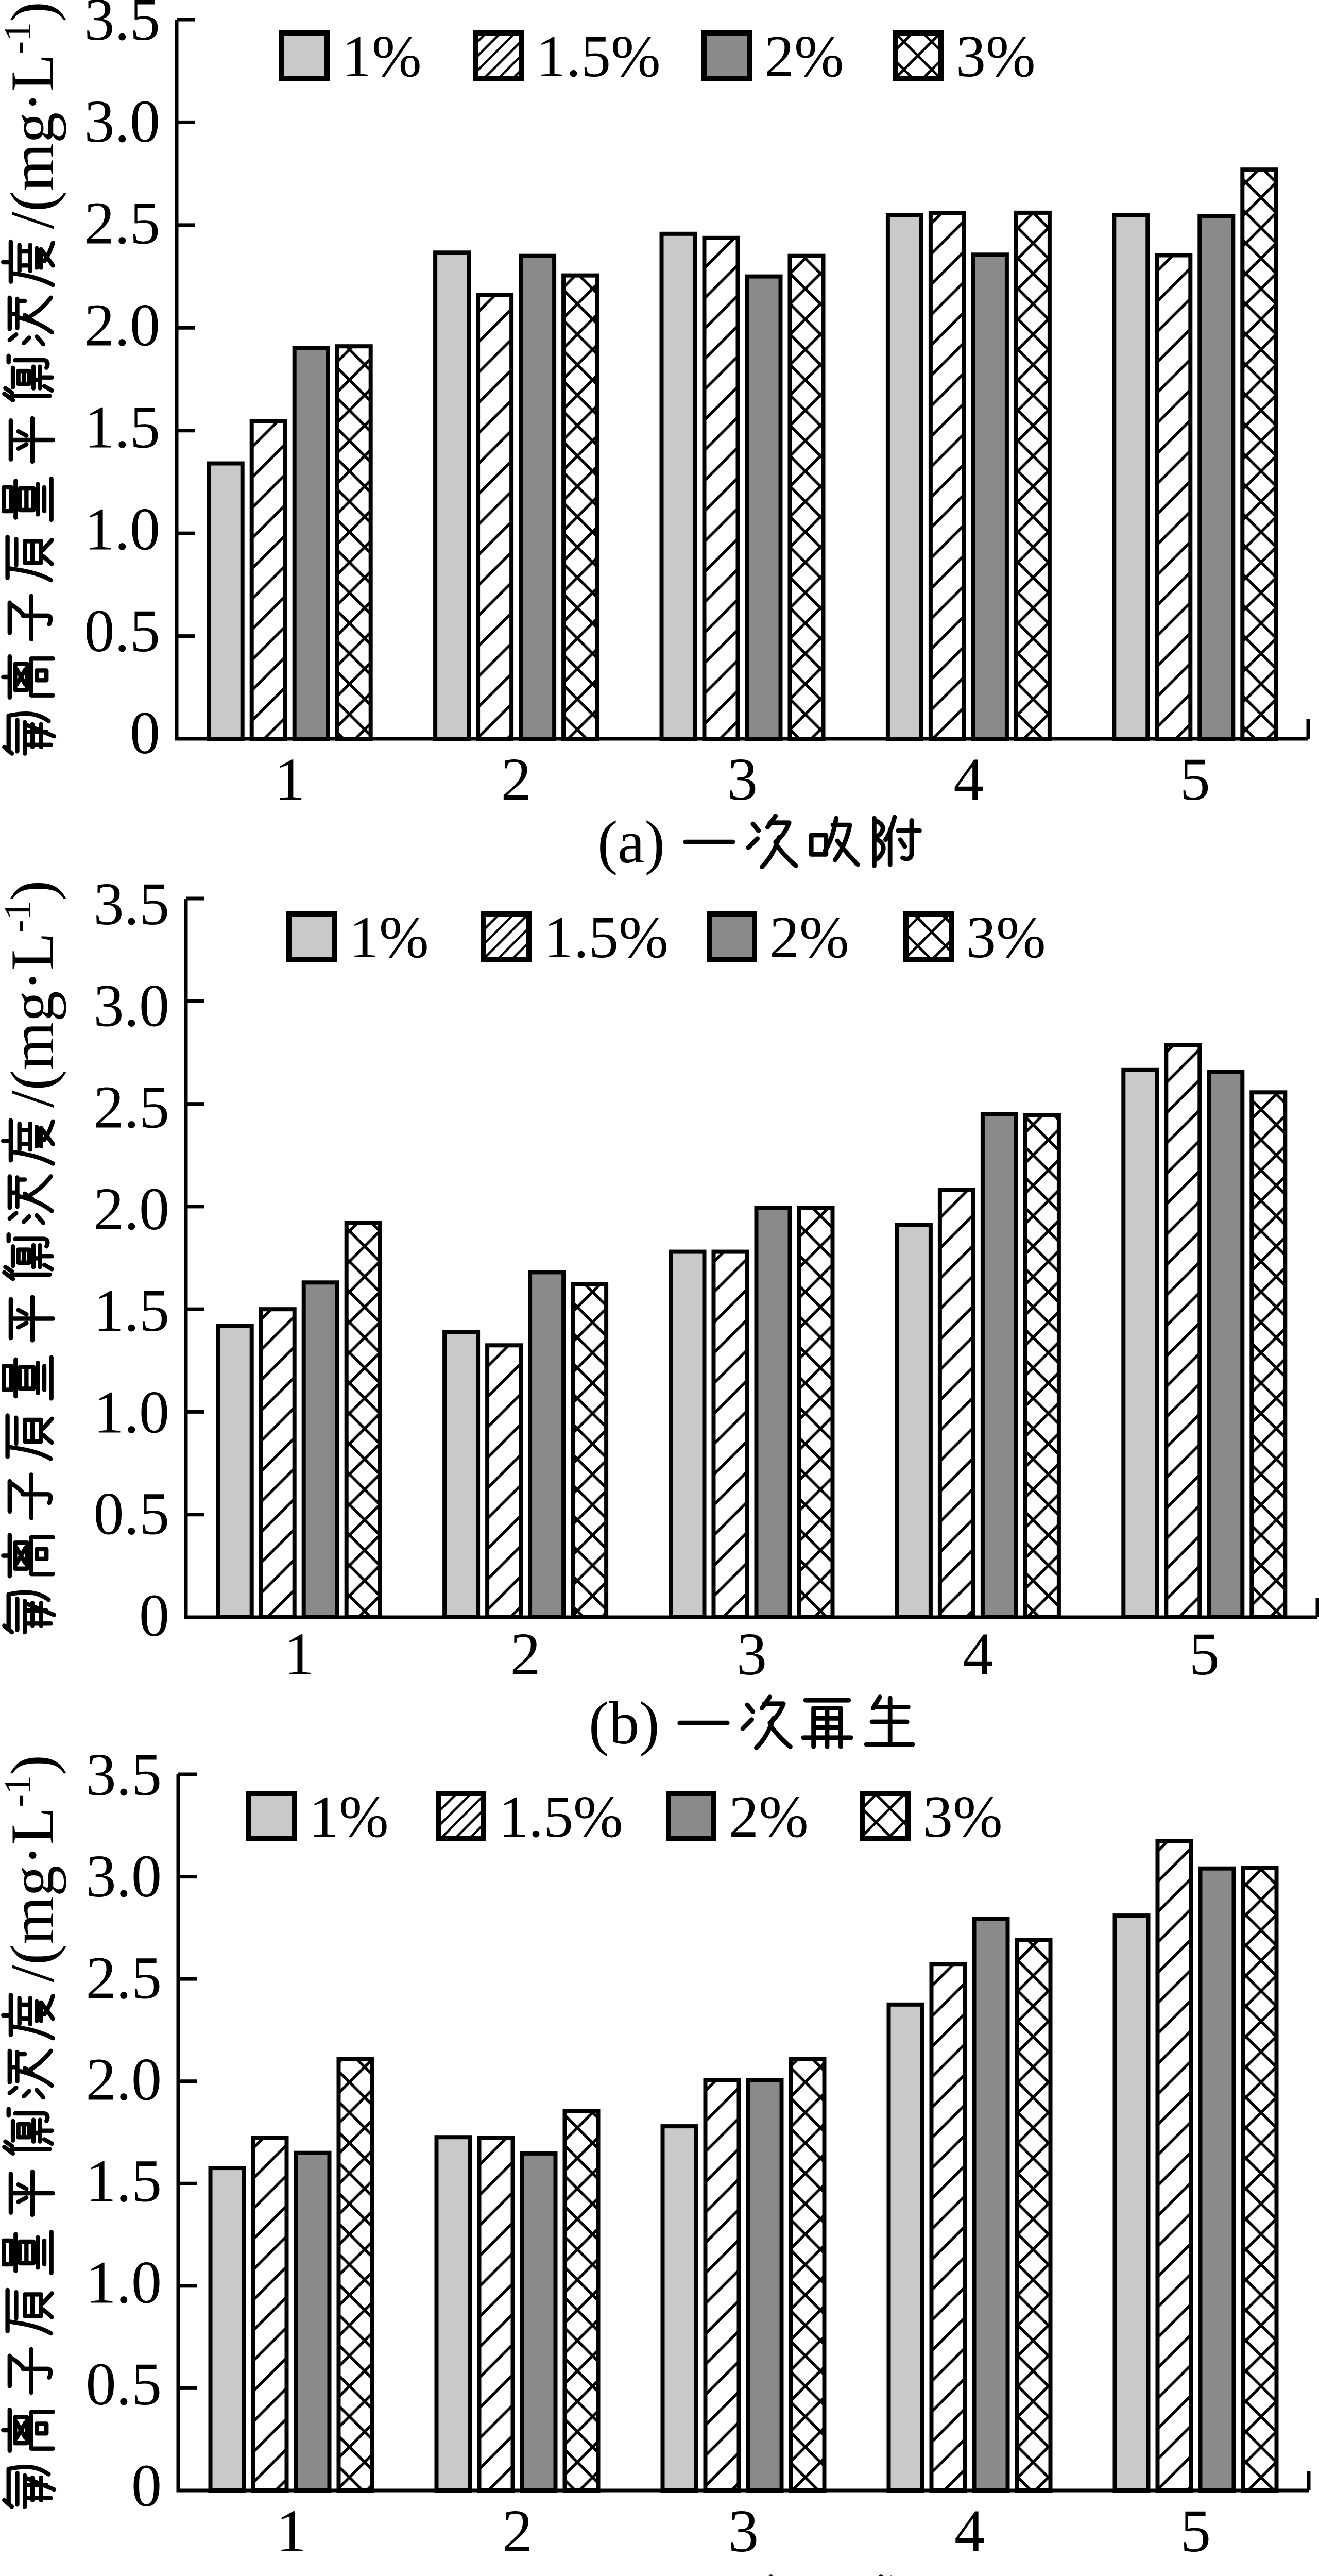 Image resolution: width=1319 pixels, height=2576 pixels. Describe the element at coordinates (631, 842) in the screenshot. I see `svg-text: (a)` at that location.